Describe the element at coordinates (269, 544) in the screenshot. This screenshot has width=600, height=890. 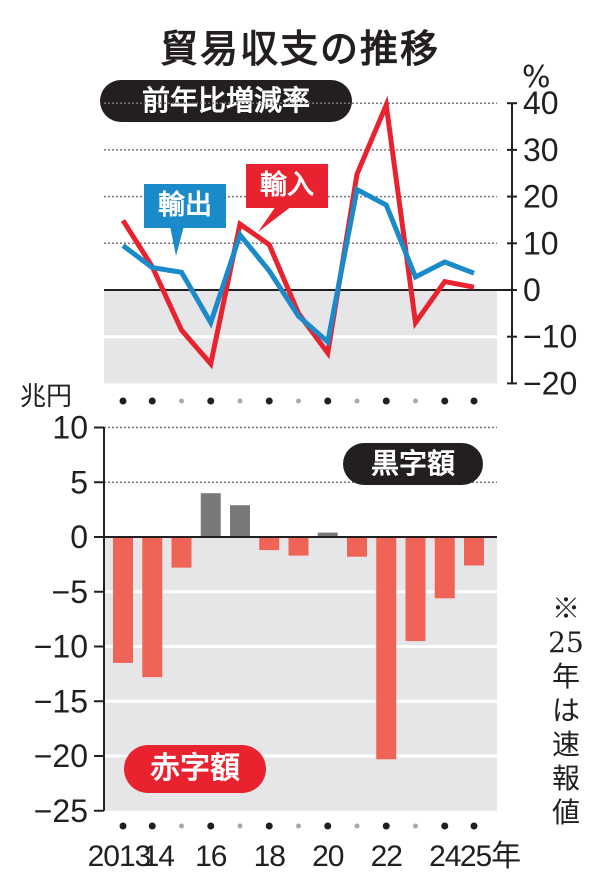
I see `bar-2018` at that location.